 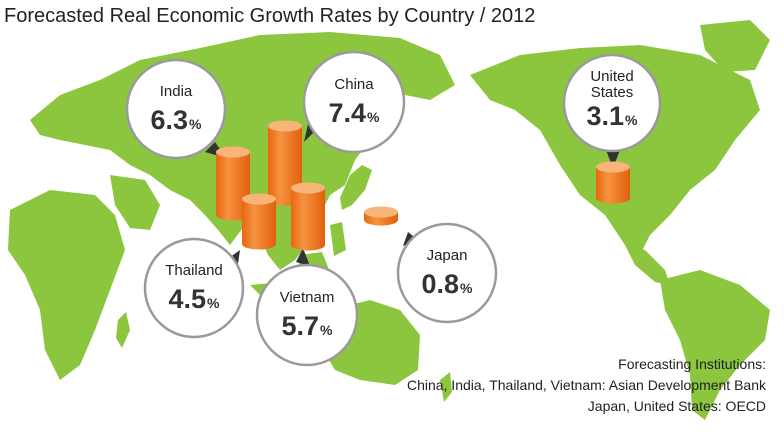 I want to click on map-new-zealand, so click(x=446, y=387).